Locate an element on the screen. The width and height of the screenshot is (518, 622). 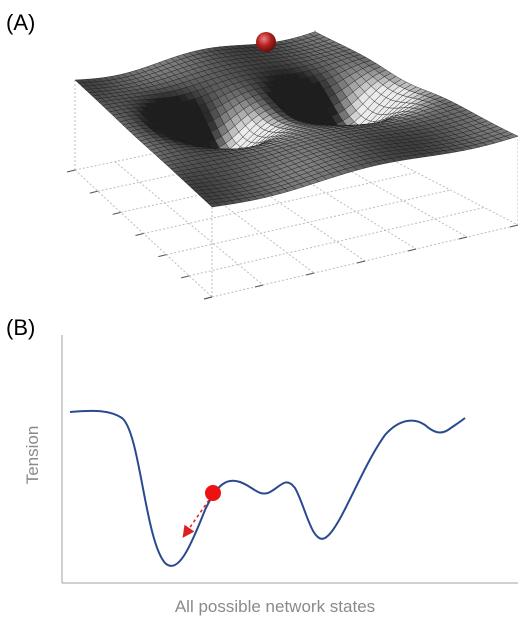
state-ball is located at coordinates (213, 493).